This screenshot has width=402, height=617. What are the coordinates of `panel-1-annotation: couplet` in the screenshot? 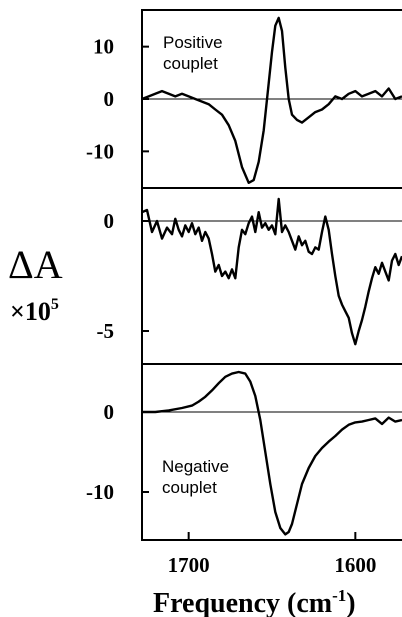 It's located at (190, 63).